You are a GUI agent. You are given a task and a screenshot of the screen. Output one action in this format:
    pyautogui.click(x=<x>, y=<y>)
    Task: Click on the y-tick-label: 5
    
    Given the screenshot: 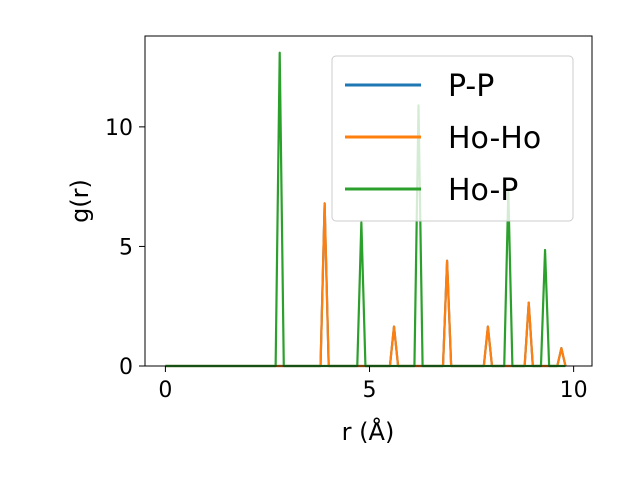 What is the action you would take?
    pyautogui.click(x=126, y=247)
    